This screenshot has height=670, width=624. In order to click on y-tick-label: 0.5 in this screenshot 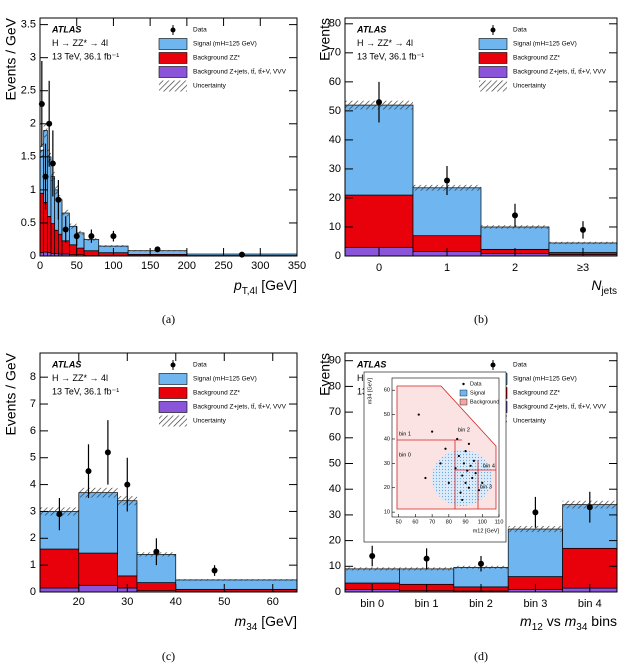, I will do `click(28, 223)`.